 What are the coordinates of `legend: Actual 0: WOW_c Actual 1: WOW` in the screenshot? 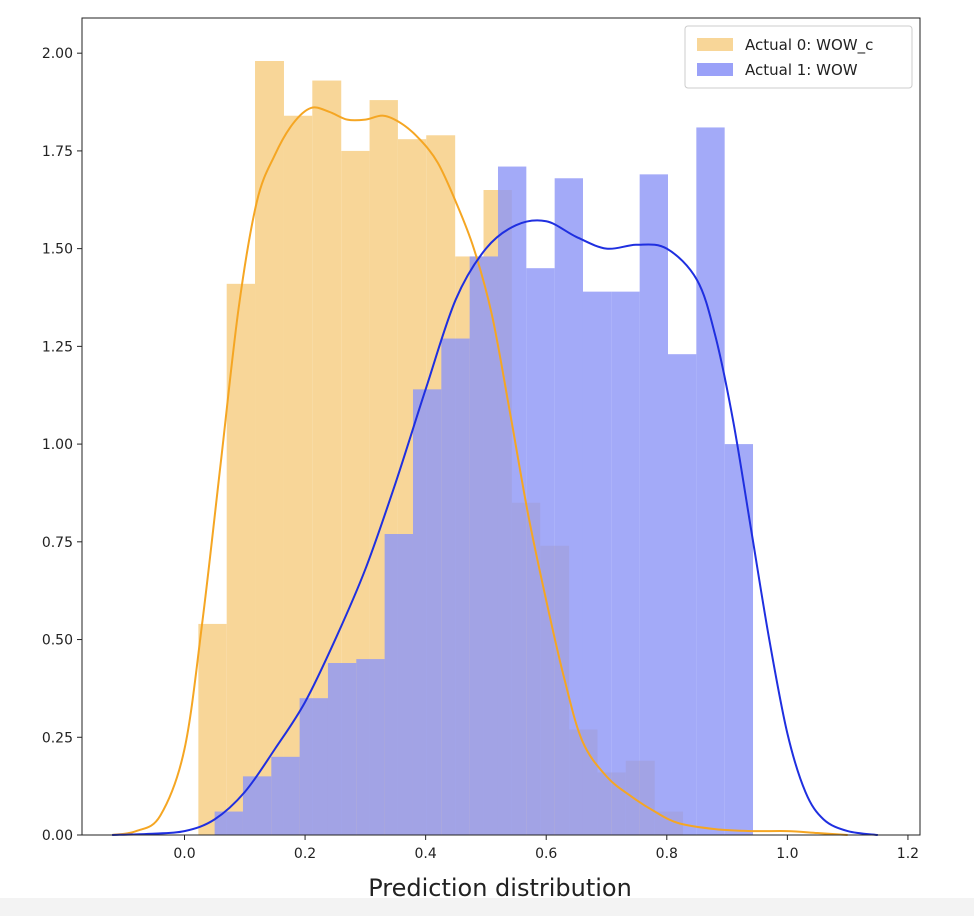 It's located at (798, 57).